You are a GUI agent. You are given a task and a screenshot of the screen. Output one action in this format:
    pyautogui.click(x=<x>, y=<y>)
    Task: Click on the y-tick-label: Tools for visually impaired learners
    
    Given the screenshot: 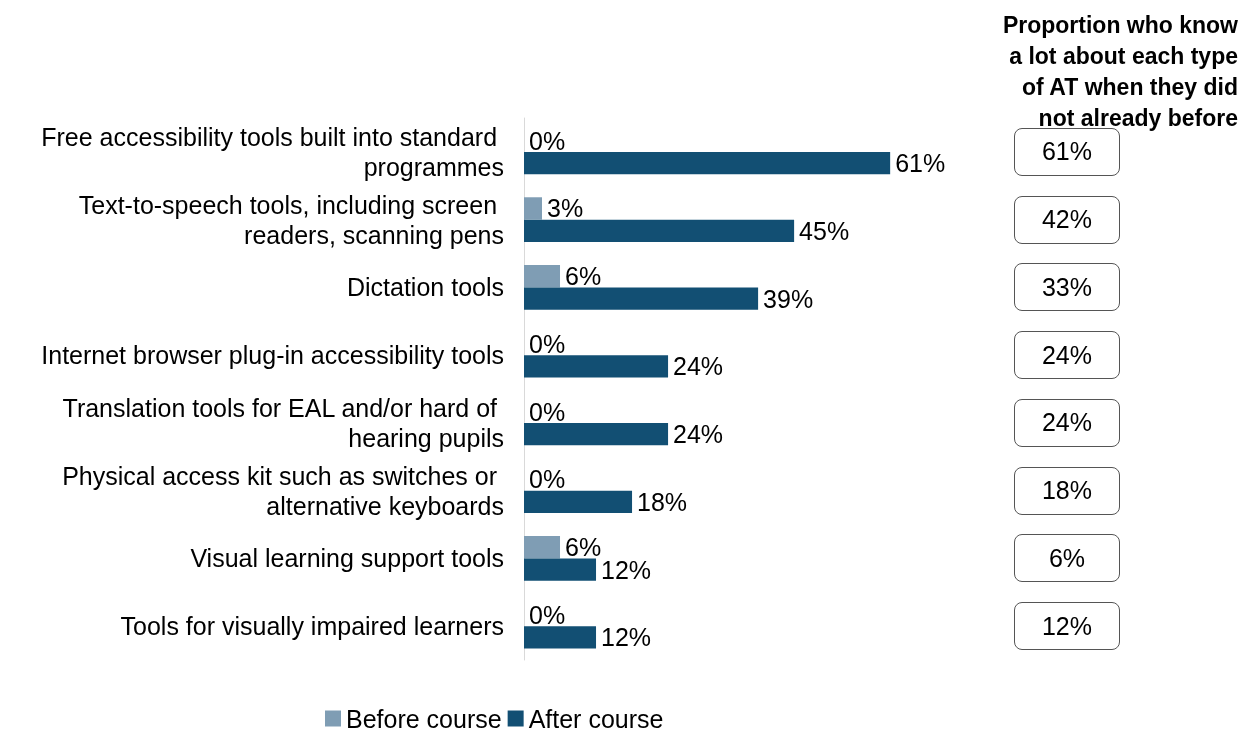 What is the action you would take?
    pyautogui.click(x=312, y=626)
    